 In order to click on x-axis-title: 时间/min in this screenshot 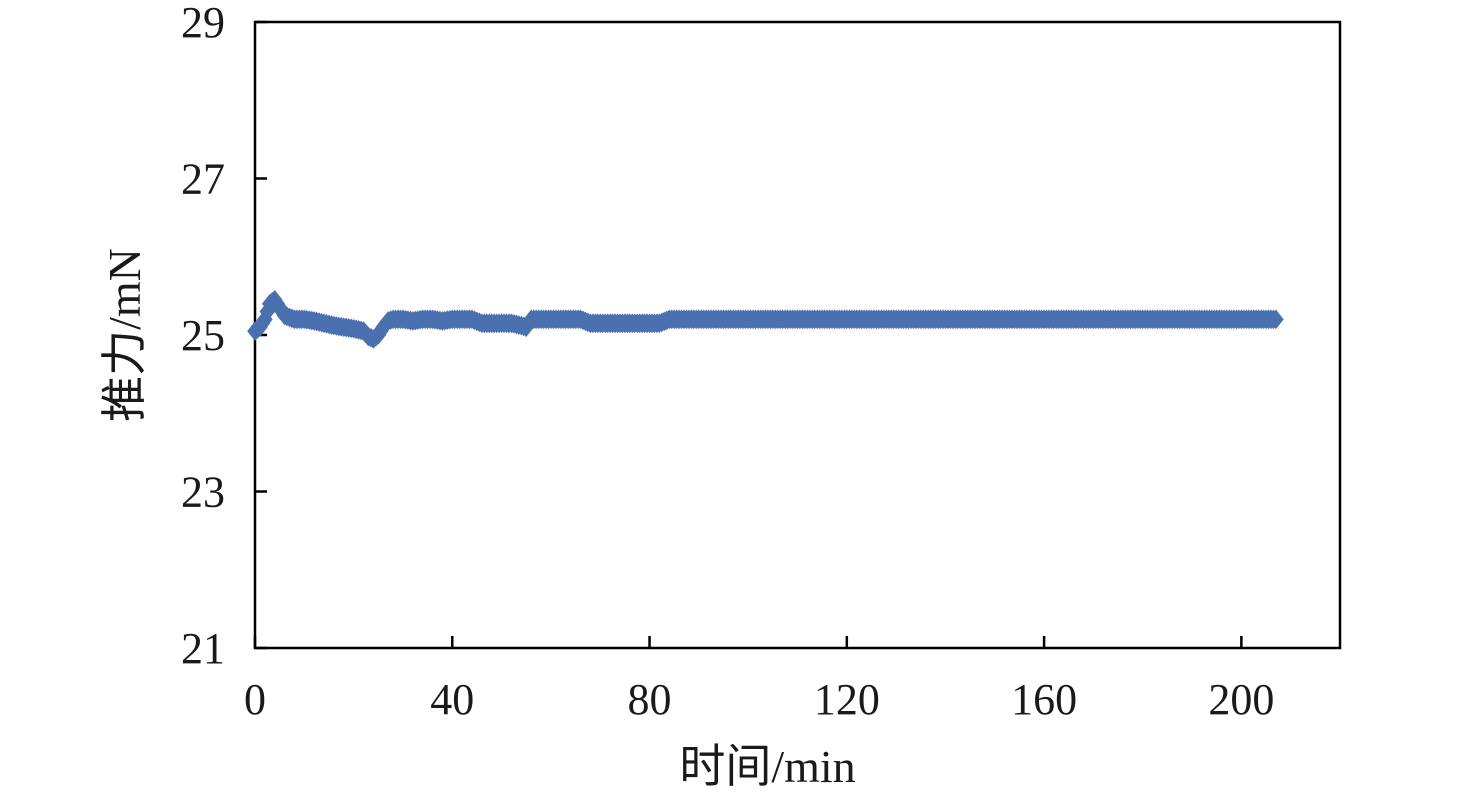, I will do `click(767, 766)`.